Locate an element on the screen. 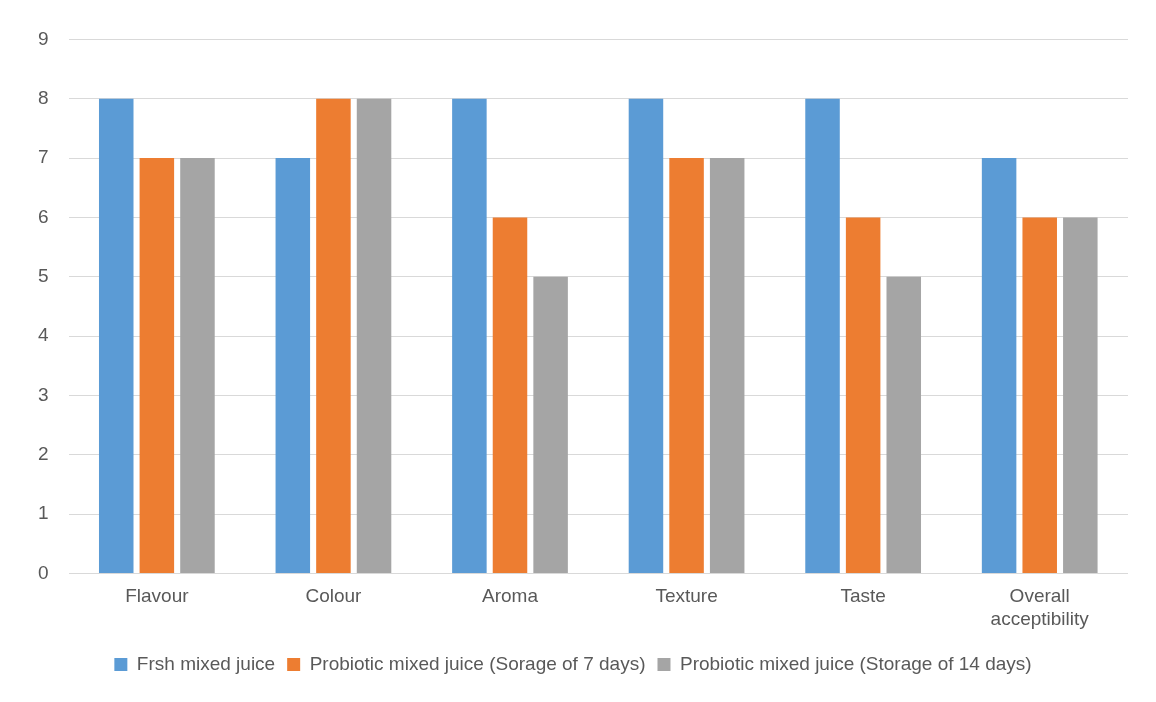 The width and height of the screenshot is (1156, 702). legend-label: Frsh mixed juice is located at coordinates (206, 663).